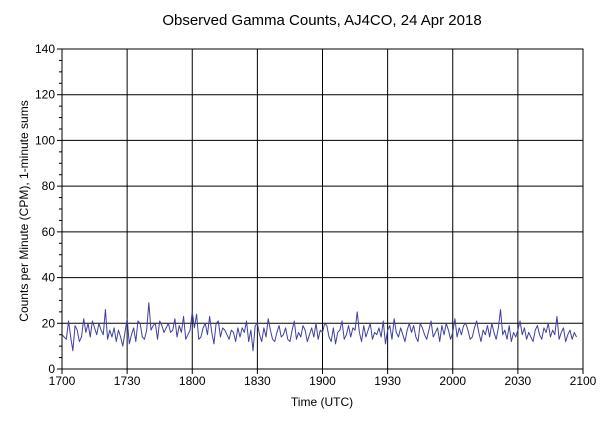 This screenshot has width=600, height=428. What do you see at coordinates (45, 49) in the screenshot?
I see `y-tick-label: 140` at bounding box center [45, 49].